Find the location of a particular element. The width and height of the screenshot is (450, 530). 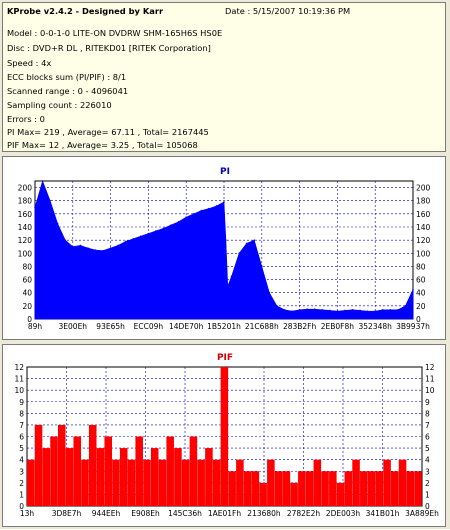

pi-xtick: 283B2Fh is located at coordinates (300, 326).